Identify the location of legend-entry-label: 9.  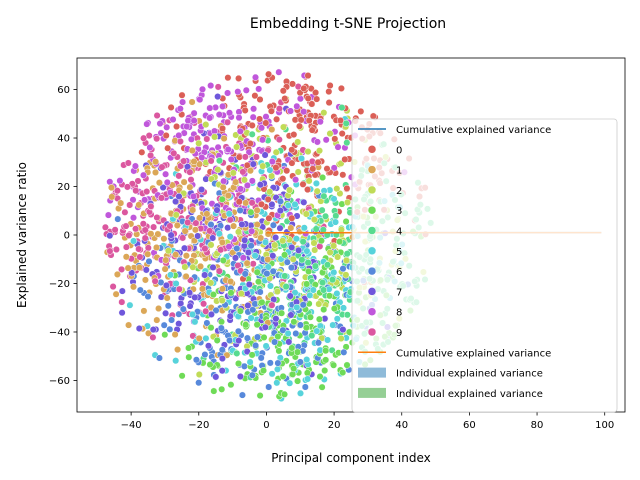
(399, 333).